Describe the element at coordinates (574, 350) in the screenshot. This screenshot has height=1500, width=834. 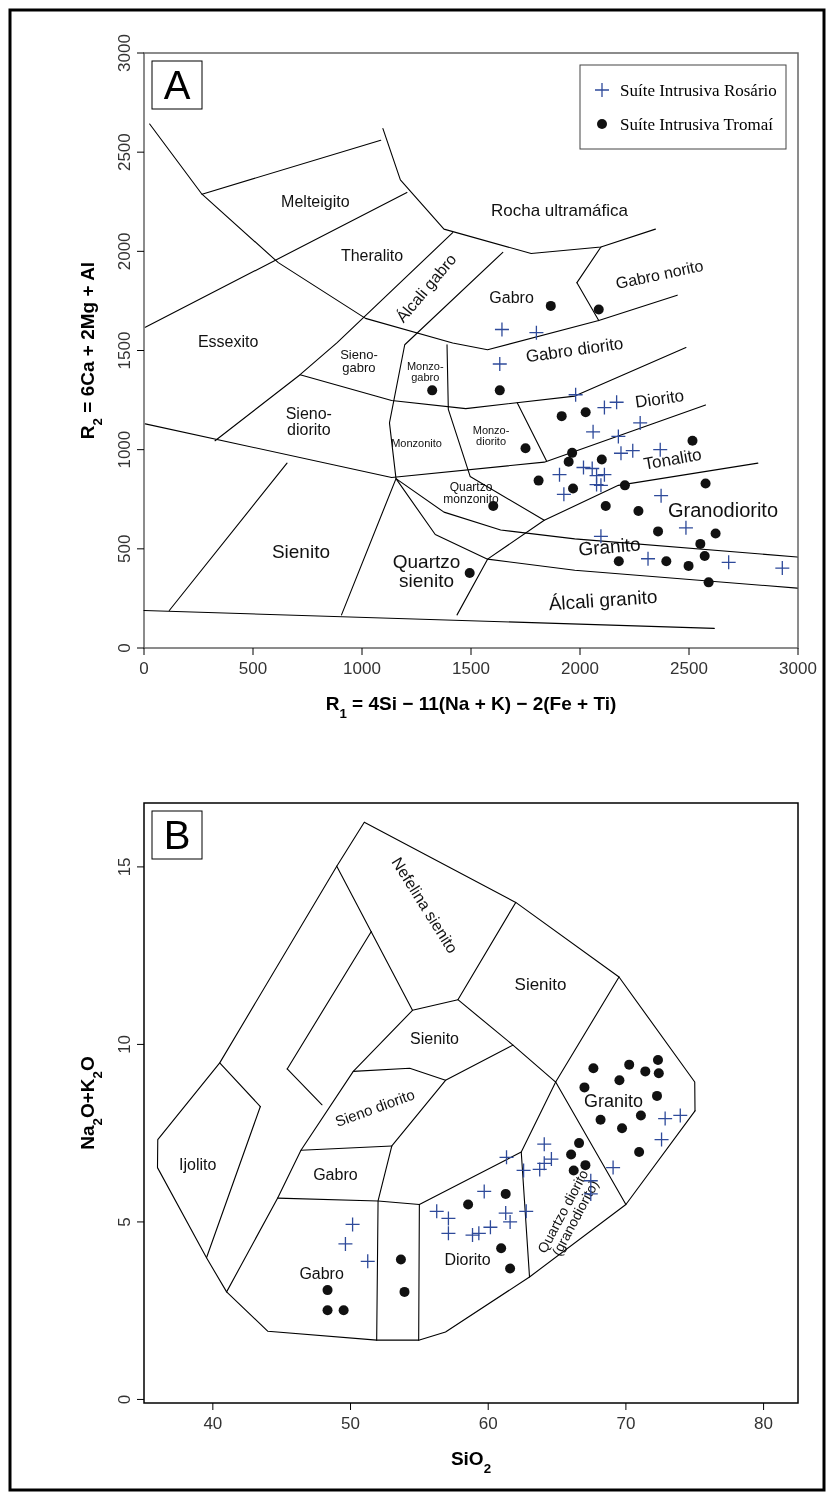
I see `annotation: Gabro diorito` at that location.